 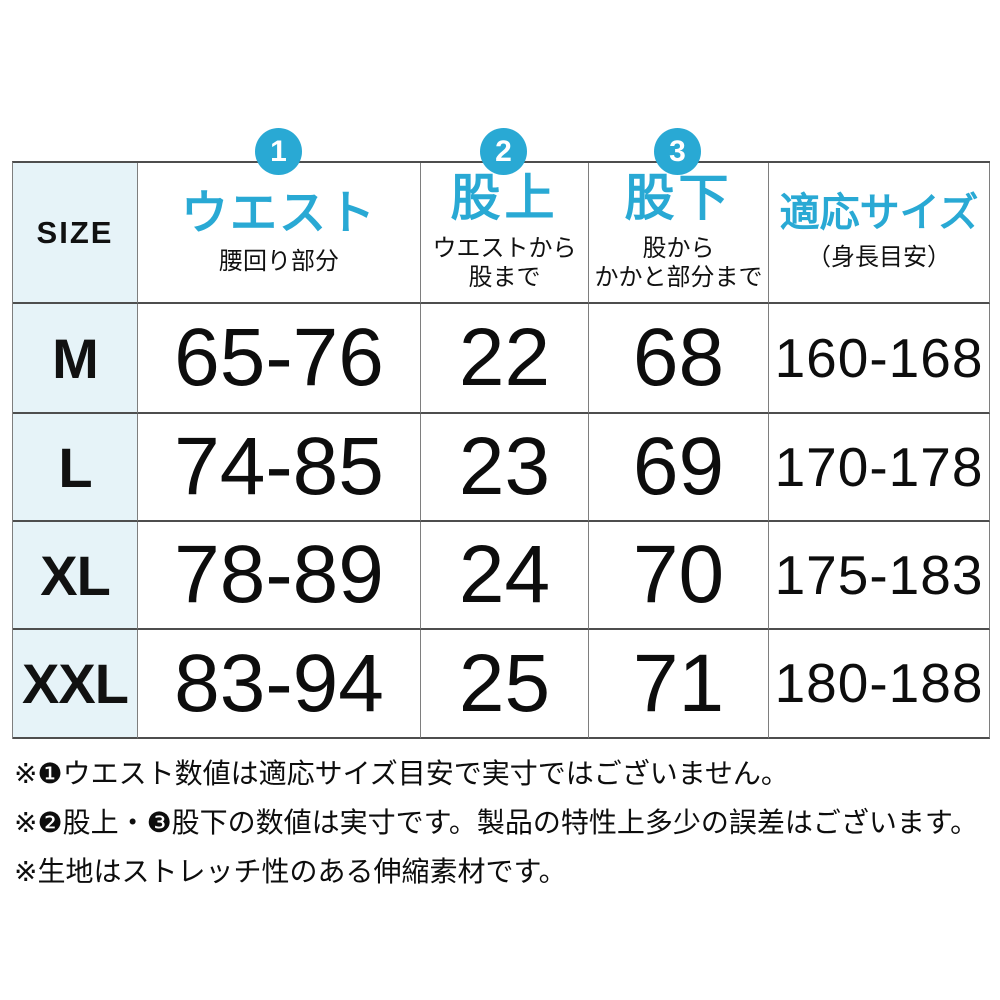 I want to click on table-row-l-size-cell: L, so click(x=75, y=468).